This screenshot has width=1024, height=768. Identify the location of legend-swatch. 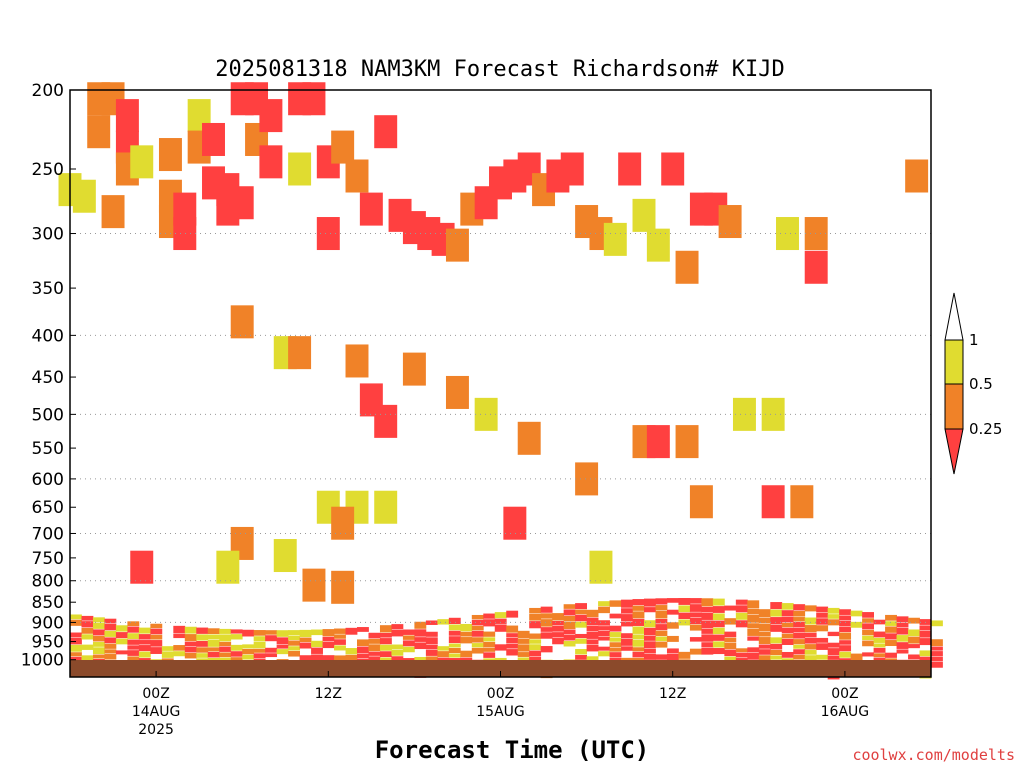
(954, 406).